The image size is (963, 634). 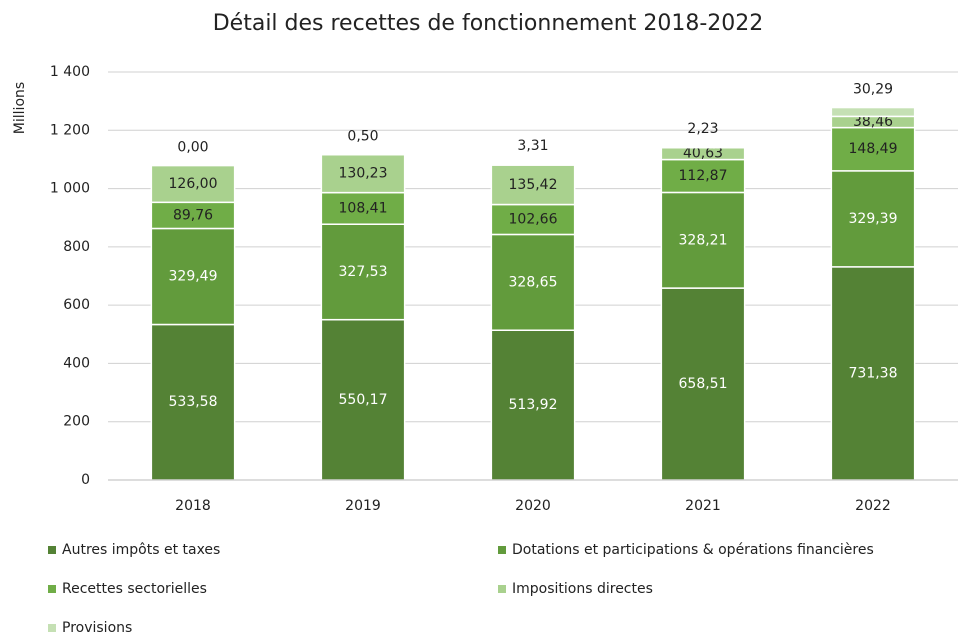 What do you see at coordinates (703, 154) in the screenshot?
I see `data-label: 40,63` at bounding box center [703, 154].